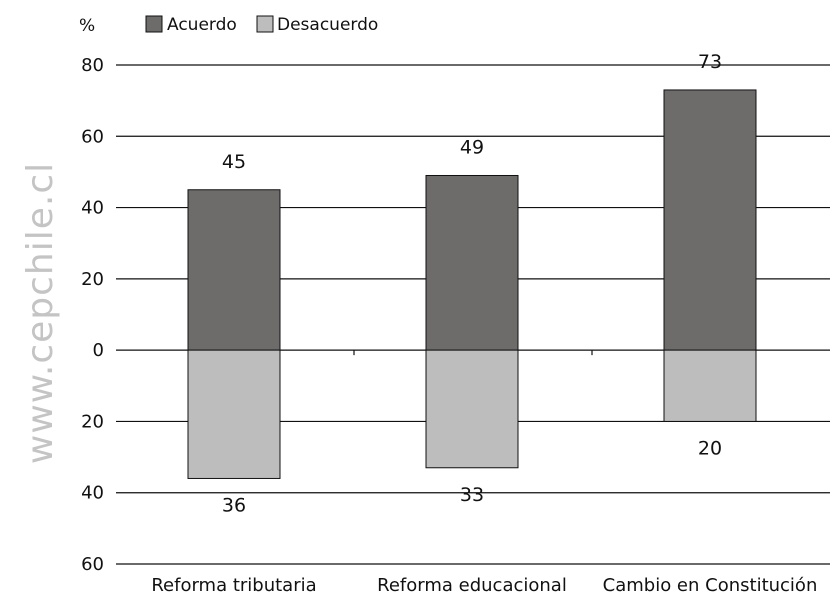  I want to click on watermark-text: www.cepchile.cl, so click(40, 313).